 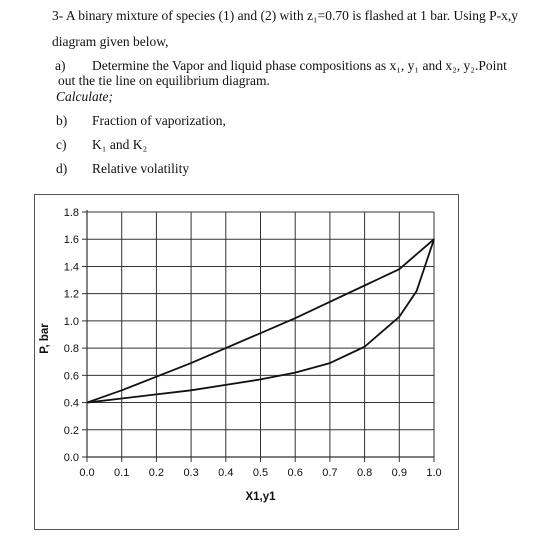 I want to click on item-c-label: c), so click(x=61, y=144).